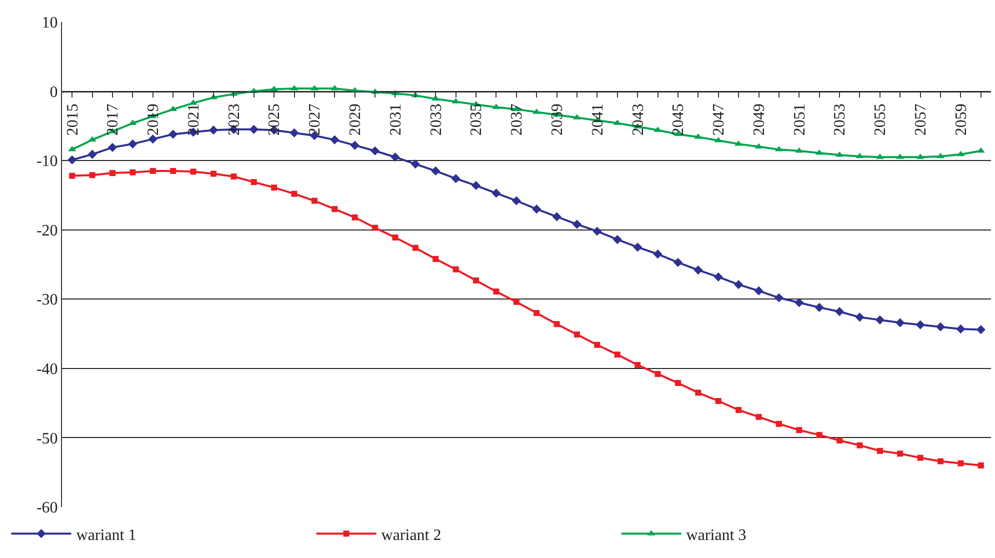 The height and width of the screenshot is (558, 995). What do you see at coordinates (411, 535) in the screenshot?
I see `legend-label: wariant 2` at bounding box center [411, 535].